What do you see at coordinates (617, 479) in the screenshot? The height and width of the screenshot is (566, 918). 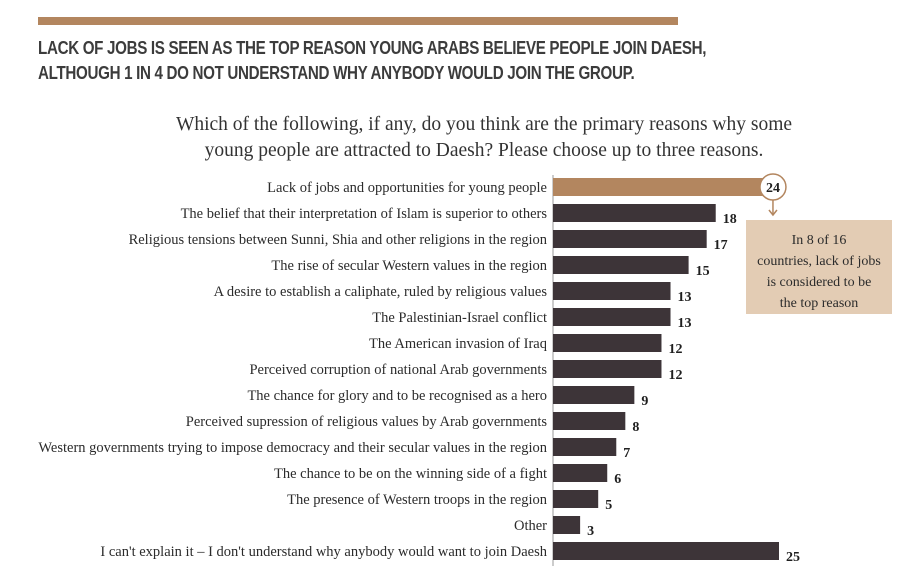 I see `value-label: 6` at bounding box center [617, 479].